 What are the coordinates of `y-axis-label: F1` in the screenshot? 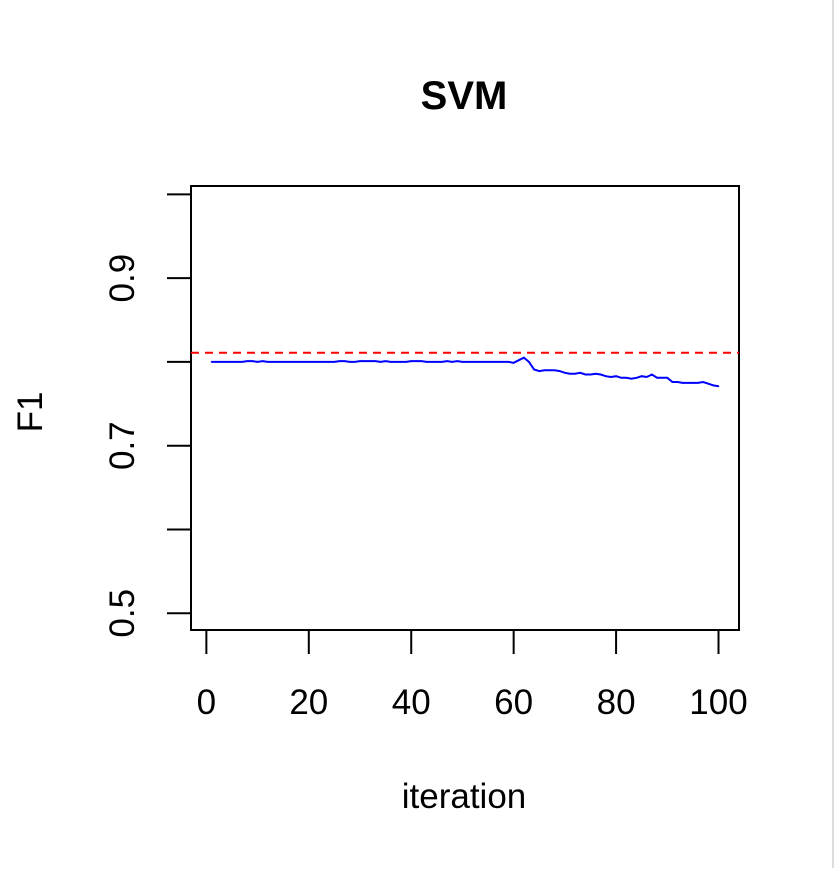 It's located at (30, 412).